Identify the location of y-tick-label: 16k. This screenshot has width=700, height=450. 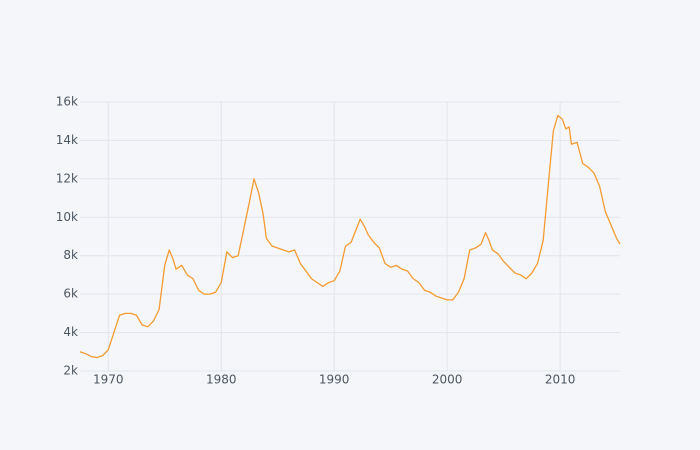
(67, 102).